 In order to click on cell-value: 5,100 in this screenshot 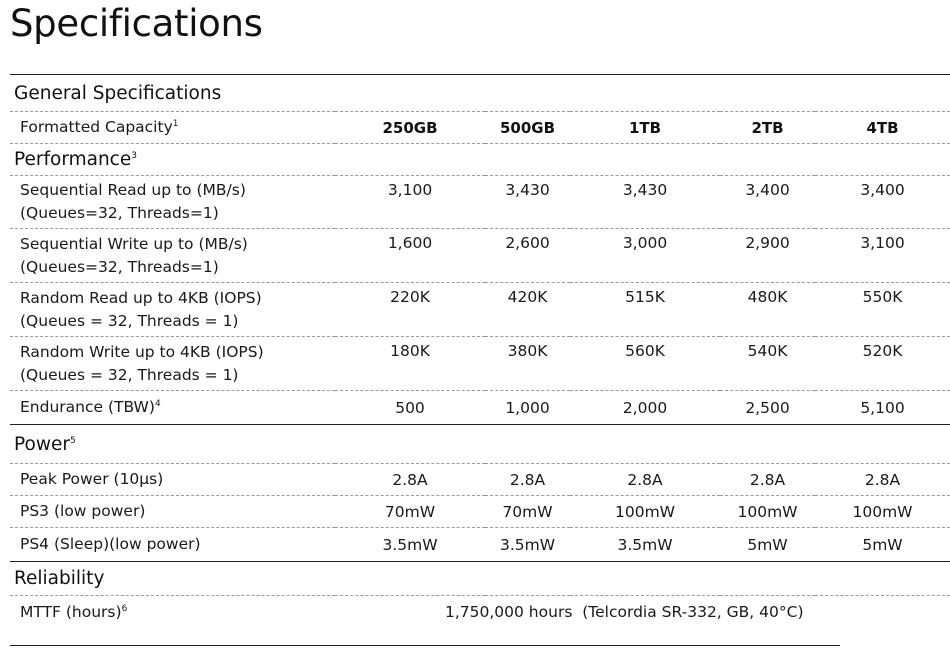, I will do `click(882, 407)`.